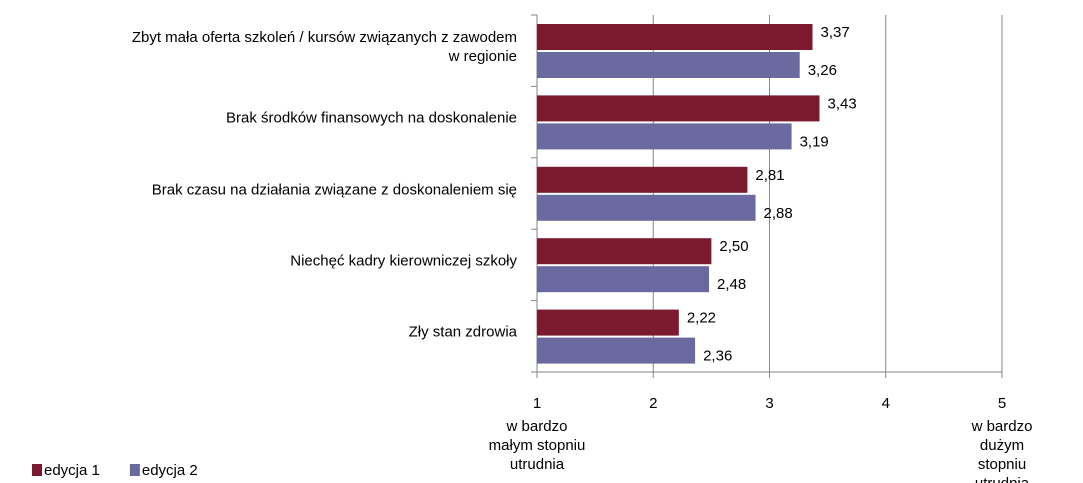 This screenshot has width=1083, height=483. What do you see at coordinates (701, 318) in the screenshot?
I see `value-label: 2,22` at bounding box center [701, 318].